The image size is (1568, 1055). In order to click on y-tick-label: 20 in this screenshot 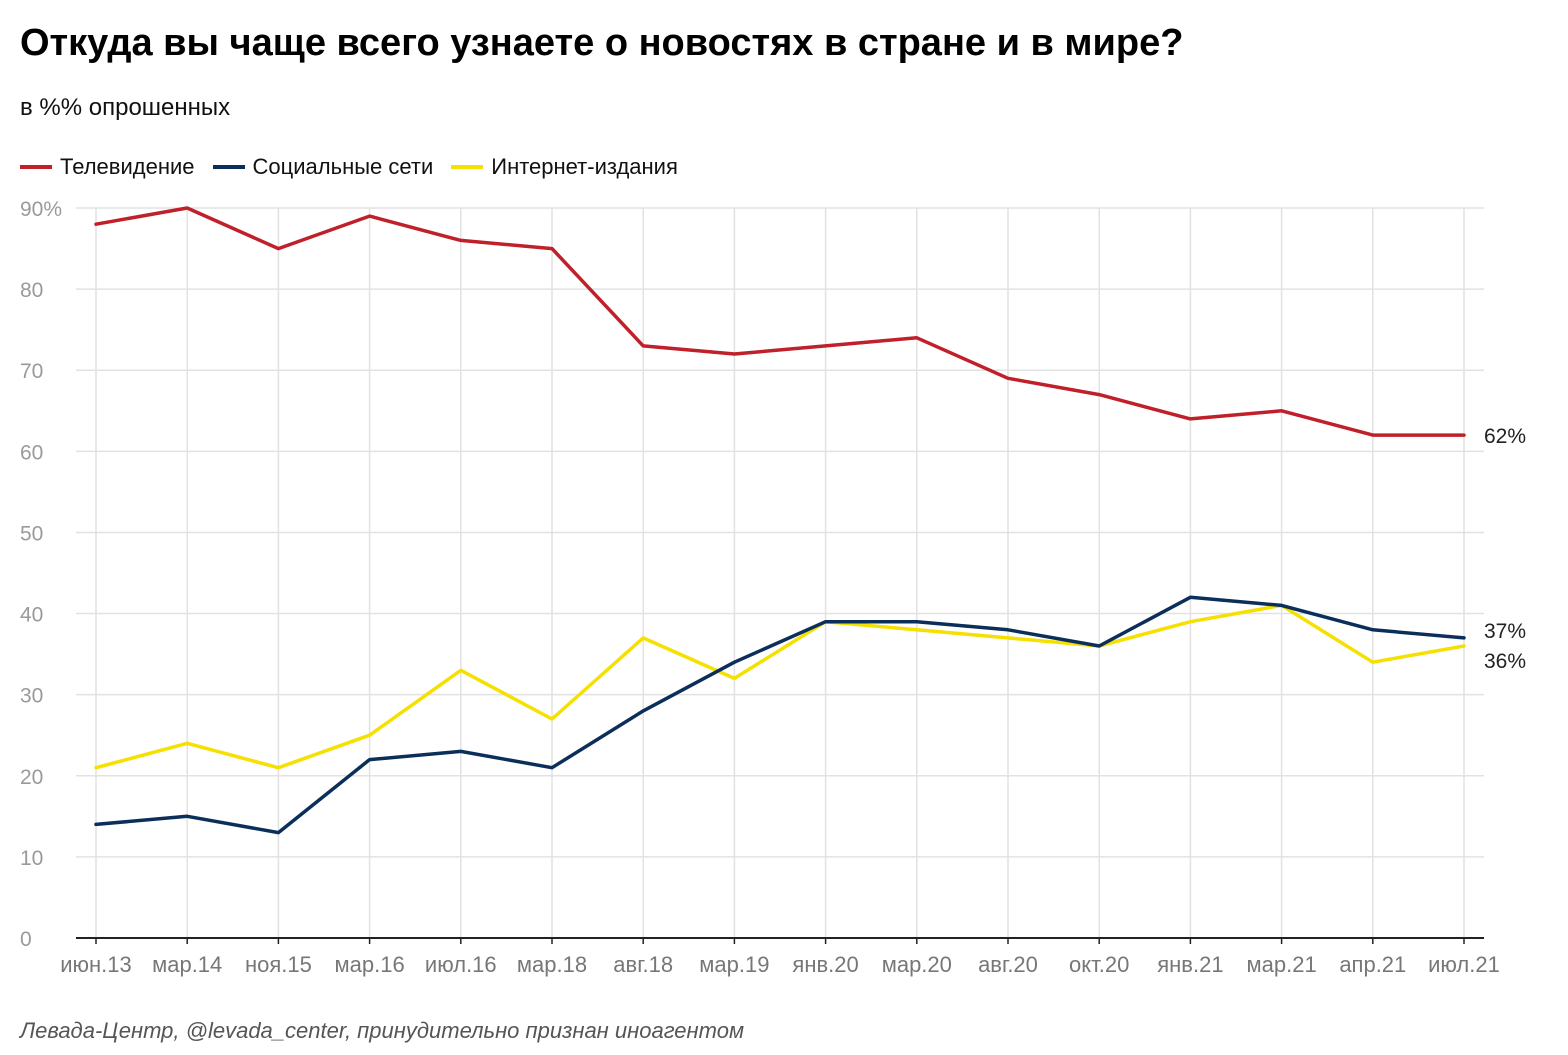, I will do `click(31, 777)`.